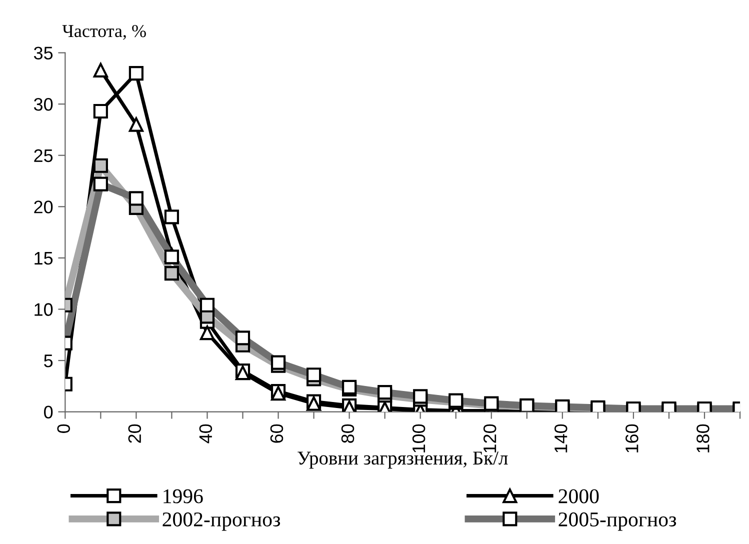  Describe the element at coordinates (48, 361) in the screenshot. I see `y-tick-label: 5` at that location.